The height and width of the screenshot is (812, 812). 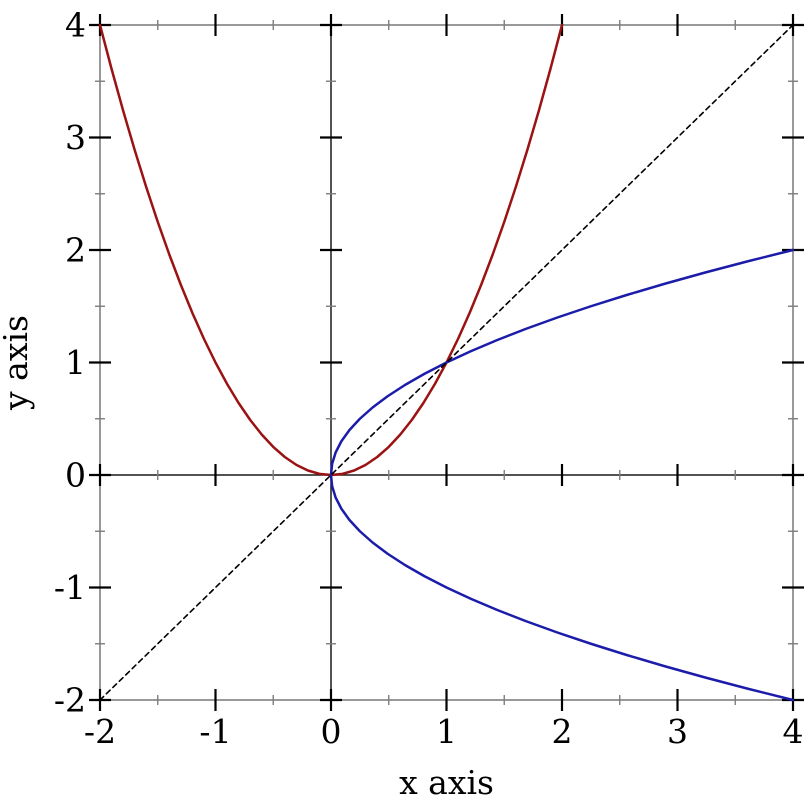 I want to click on x-tick-label: 4, so click(x=793, y=731).